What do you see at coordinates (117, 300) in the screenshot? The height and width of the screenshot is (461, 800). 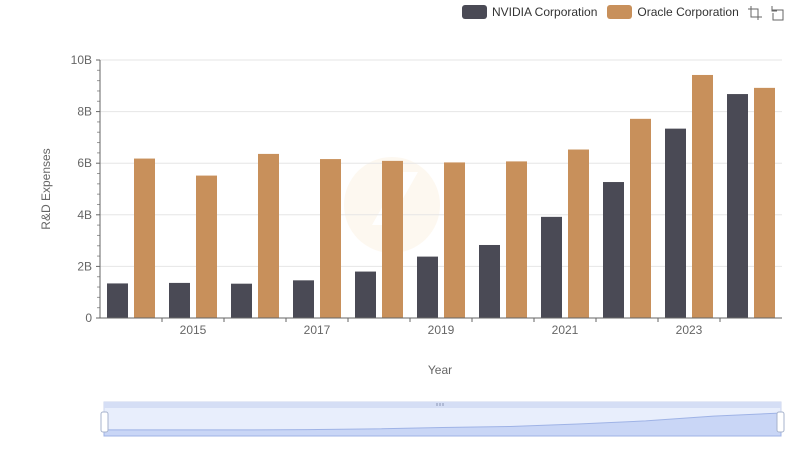 I see `bar-nvidia-2014` at bounding box center [117, 300].